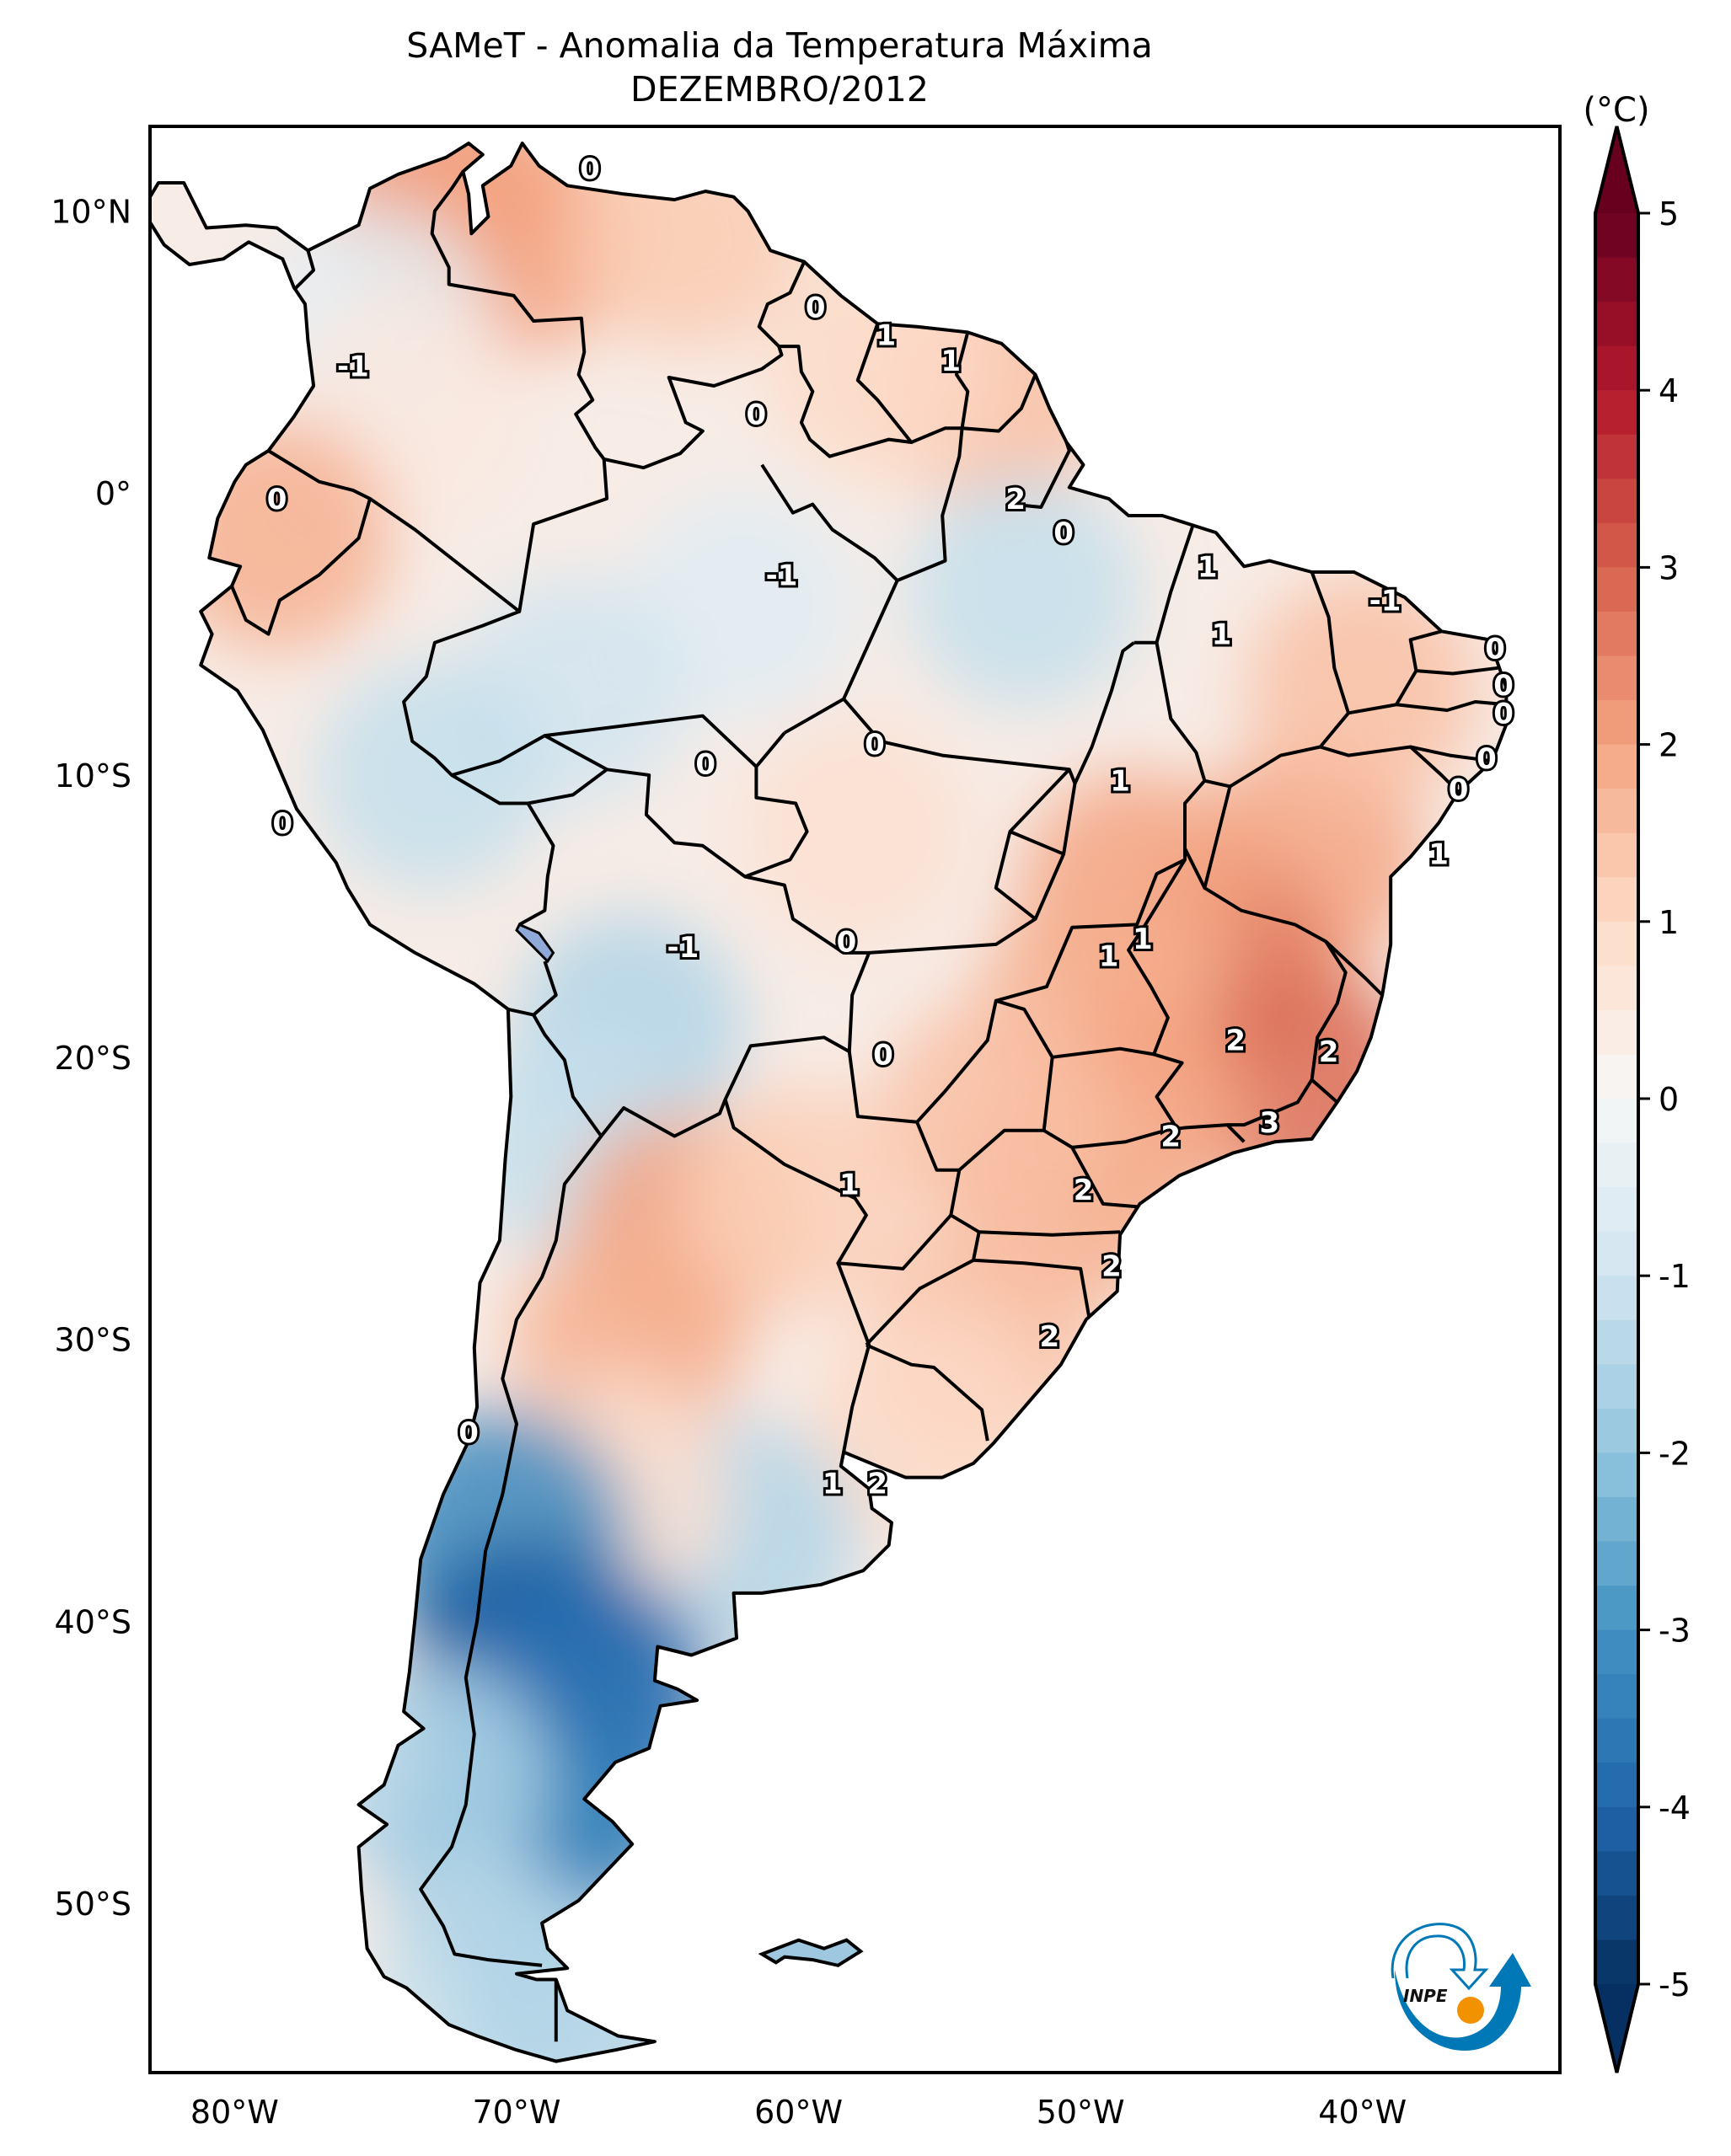 Image resolution: width=1731 pixels, height=2156 pixels. I want to click on logo-orbit-icon, so click(1440, 1957).